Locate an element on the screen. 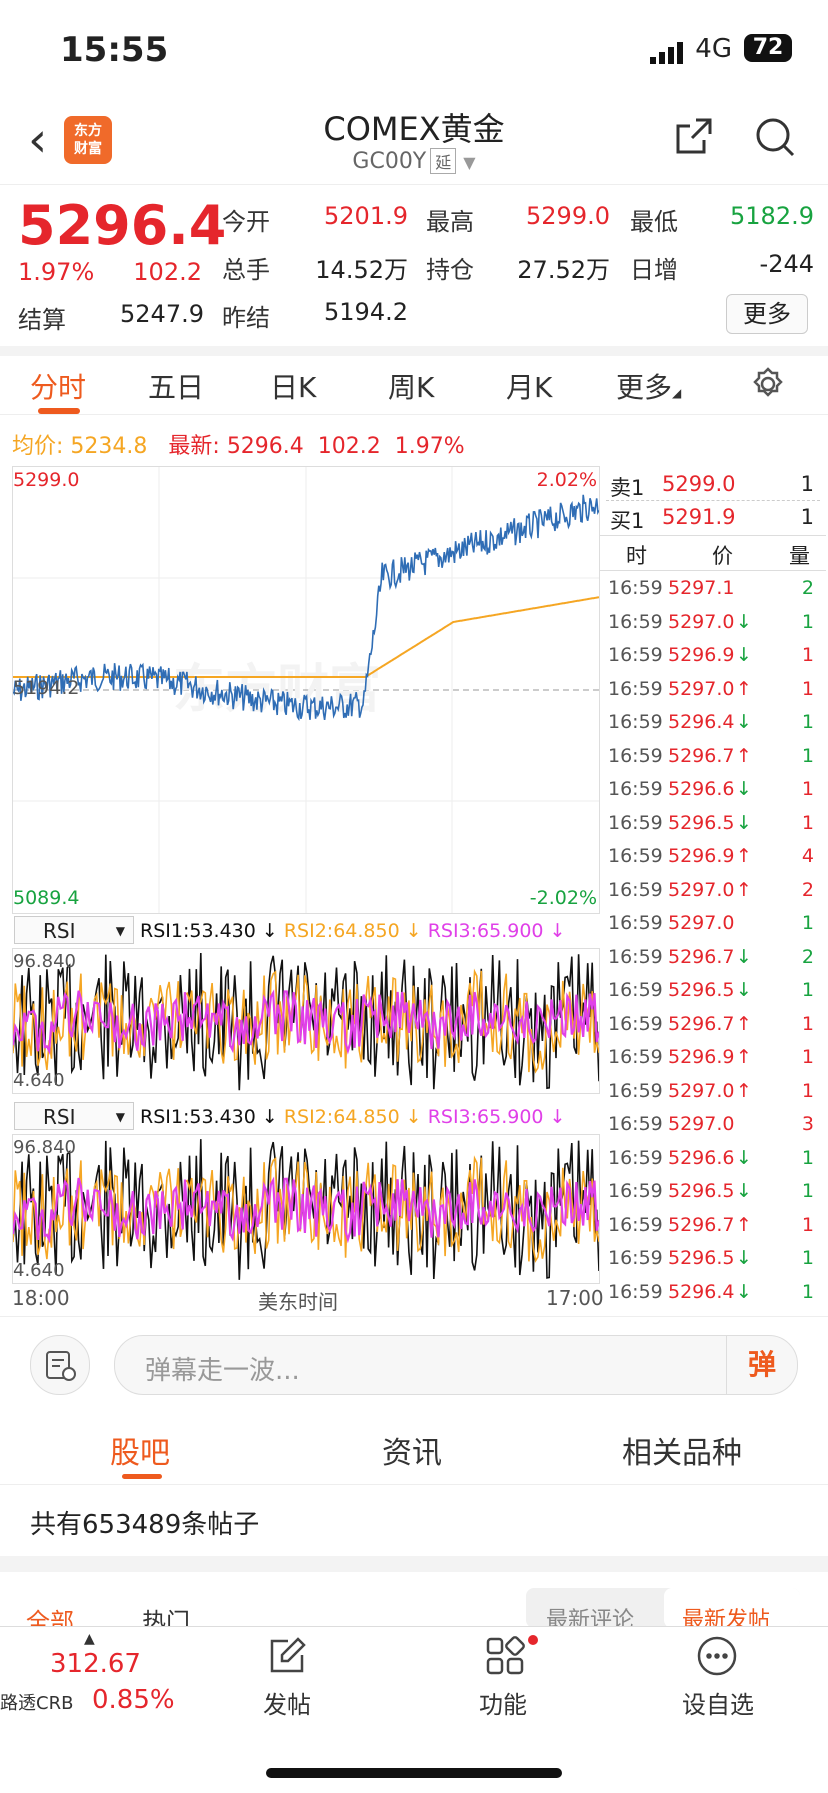  prev-settle-value: 5194.2 is located at coordinates (366, 312).